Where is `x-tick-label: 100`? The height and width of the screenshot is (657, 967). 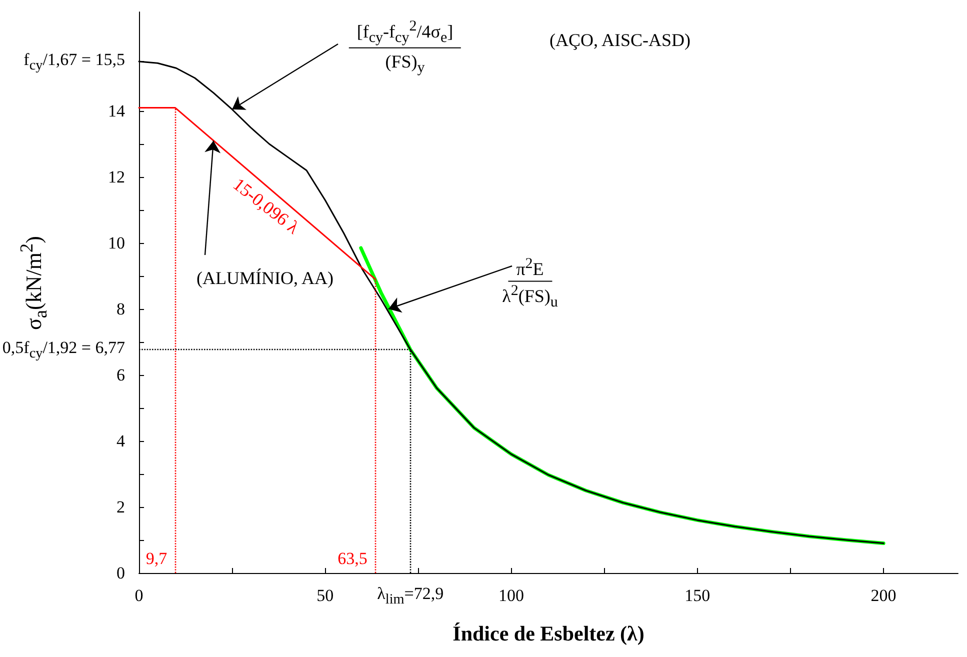 x-tick-label: 100 is located at coordinates (511, 595).